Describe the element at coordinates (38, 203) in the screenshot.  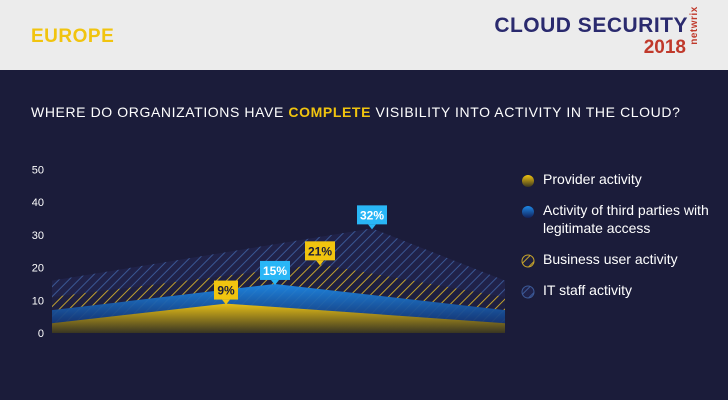
I see `y-tick-label: 40` at that location.